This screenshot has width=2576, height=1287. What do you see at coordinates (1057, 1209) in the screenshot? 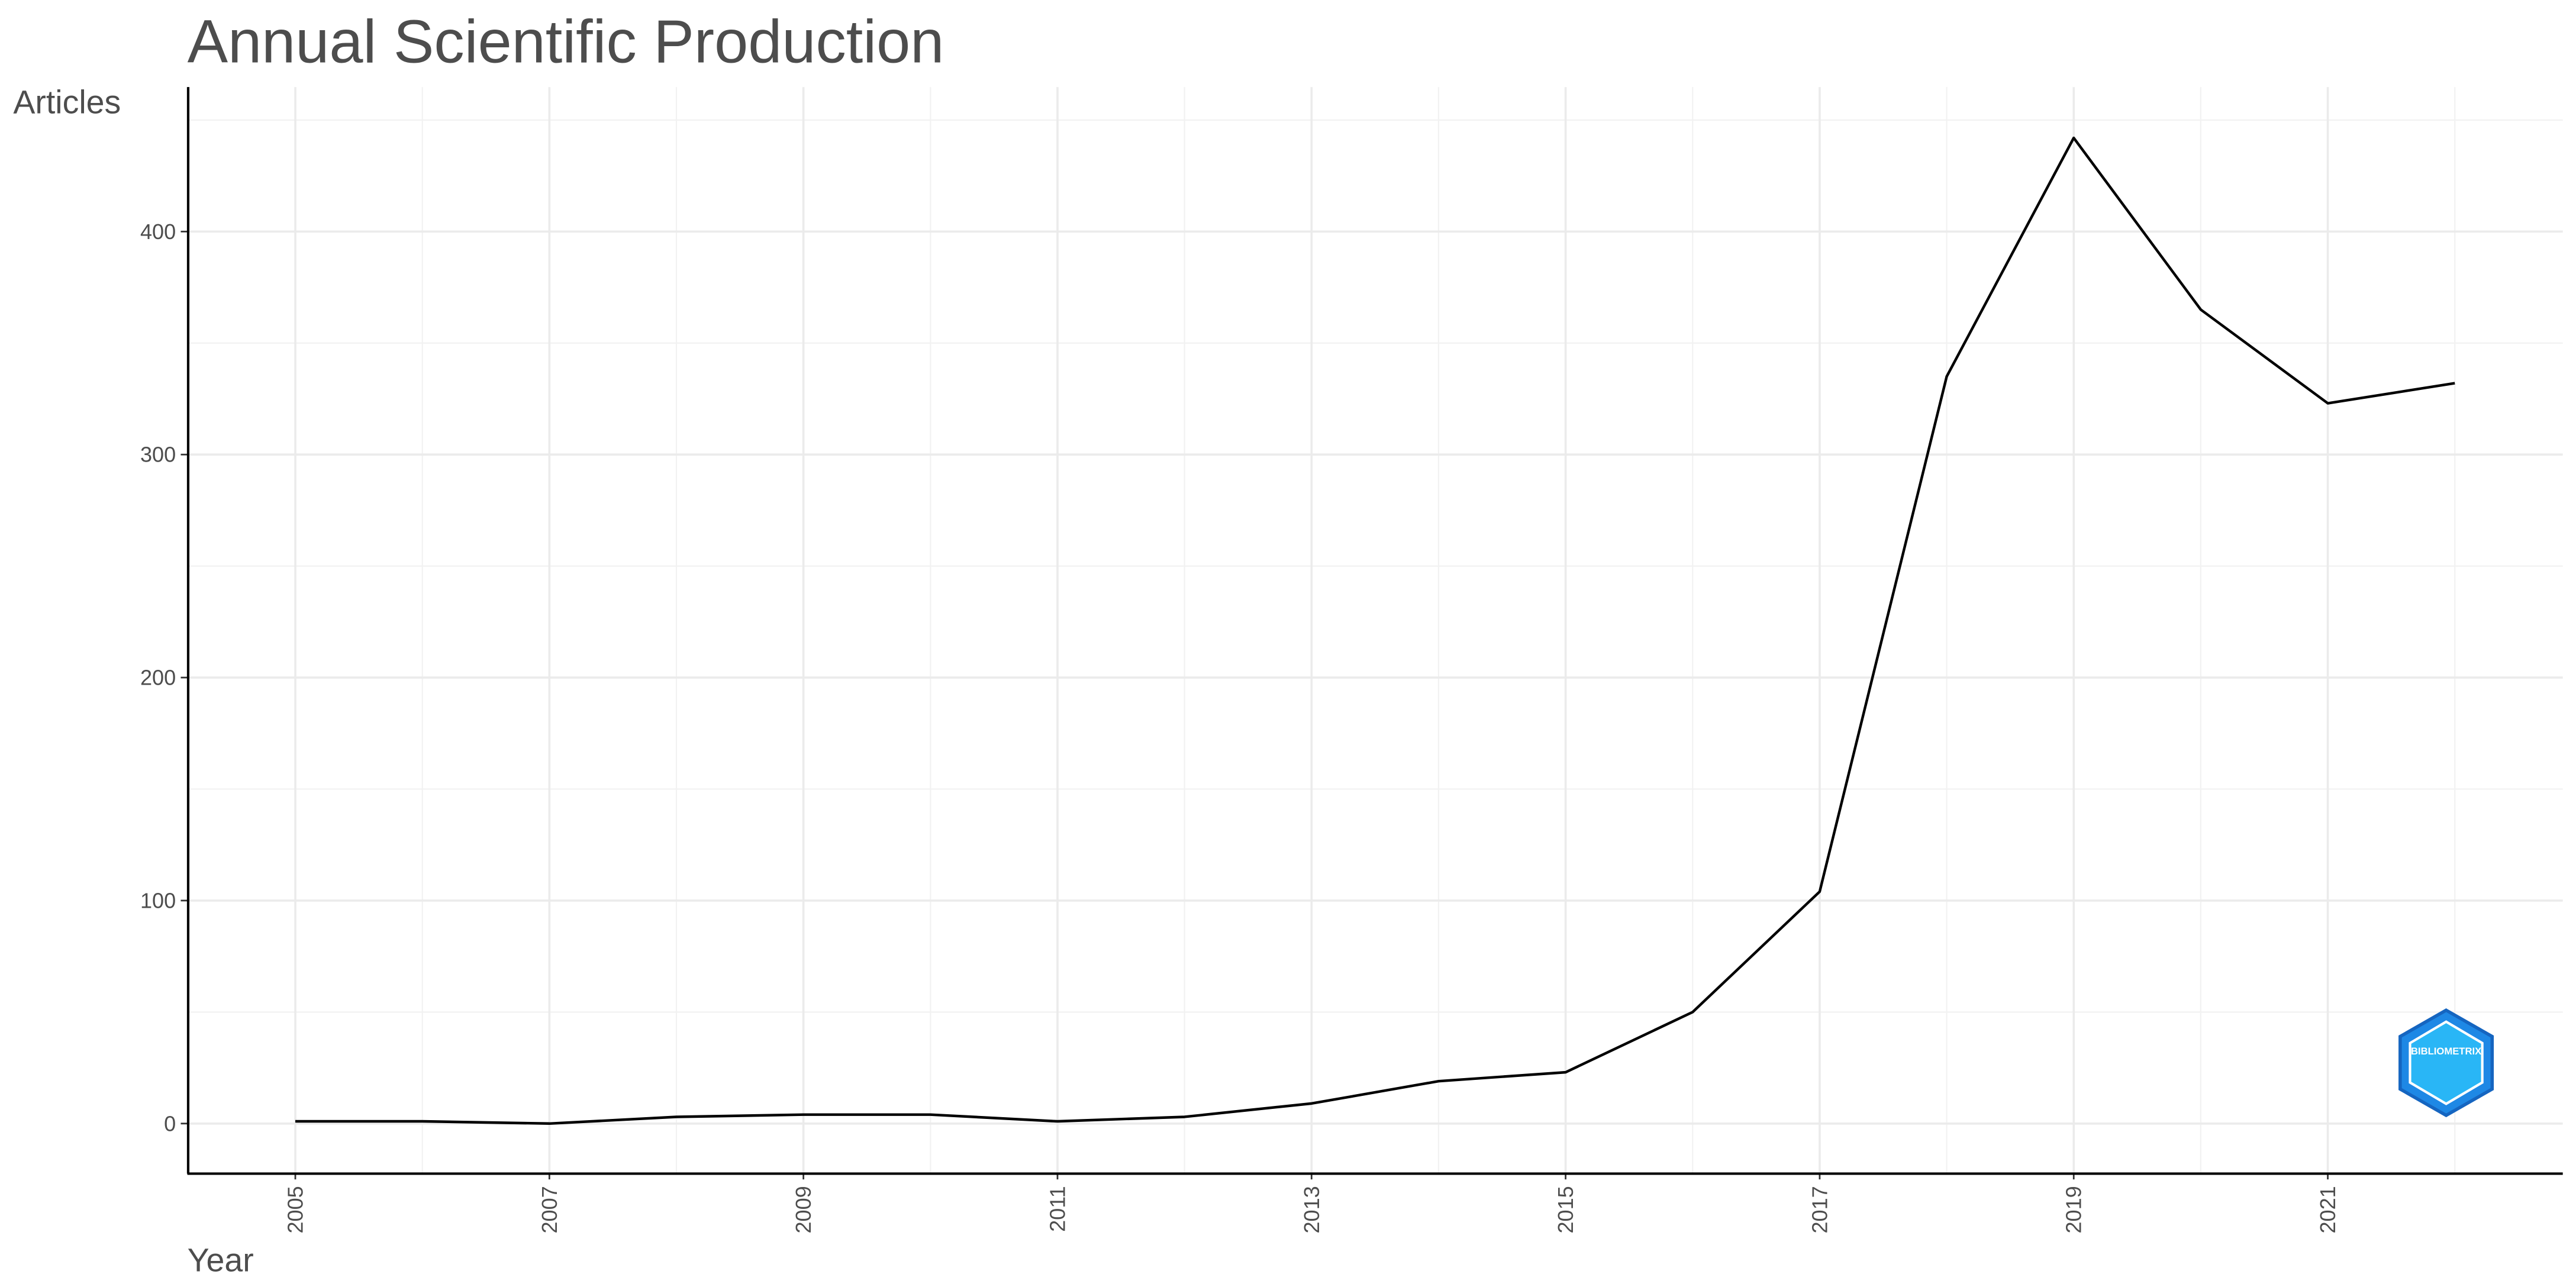
I see `x-tick-label: 2011` at bounding box center [1057, 1209].